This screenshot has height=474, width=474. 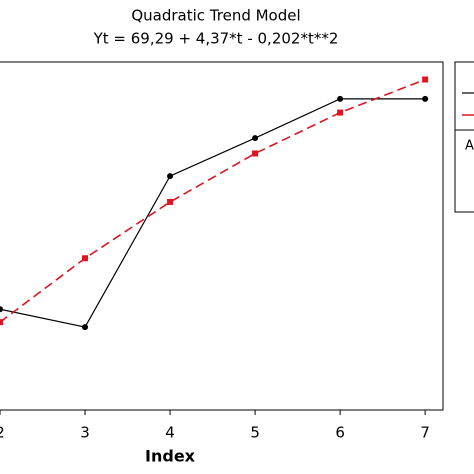 What do you see at coordinates (469, 146) in the screenshot?
I see `measures-label: A` at bounding box center [469, 146].